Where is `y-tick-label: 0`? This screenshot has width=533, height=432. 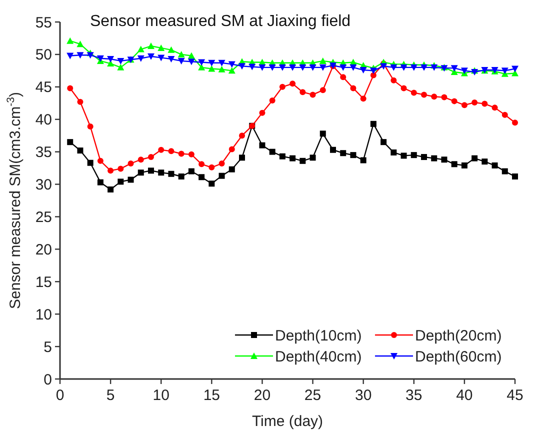 y-tick-label: 0 is located at coordinates (48, 379).